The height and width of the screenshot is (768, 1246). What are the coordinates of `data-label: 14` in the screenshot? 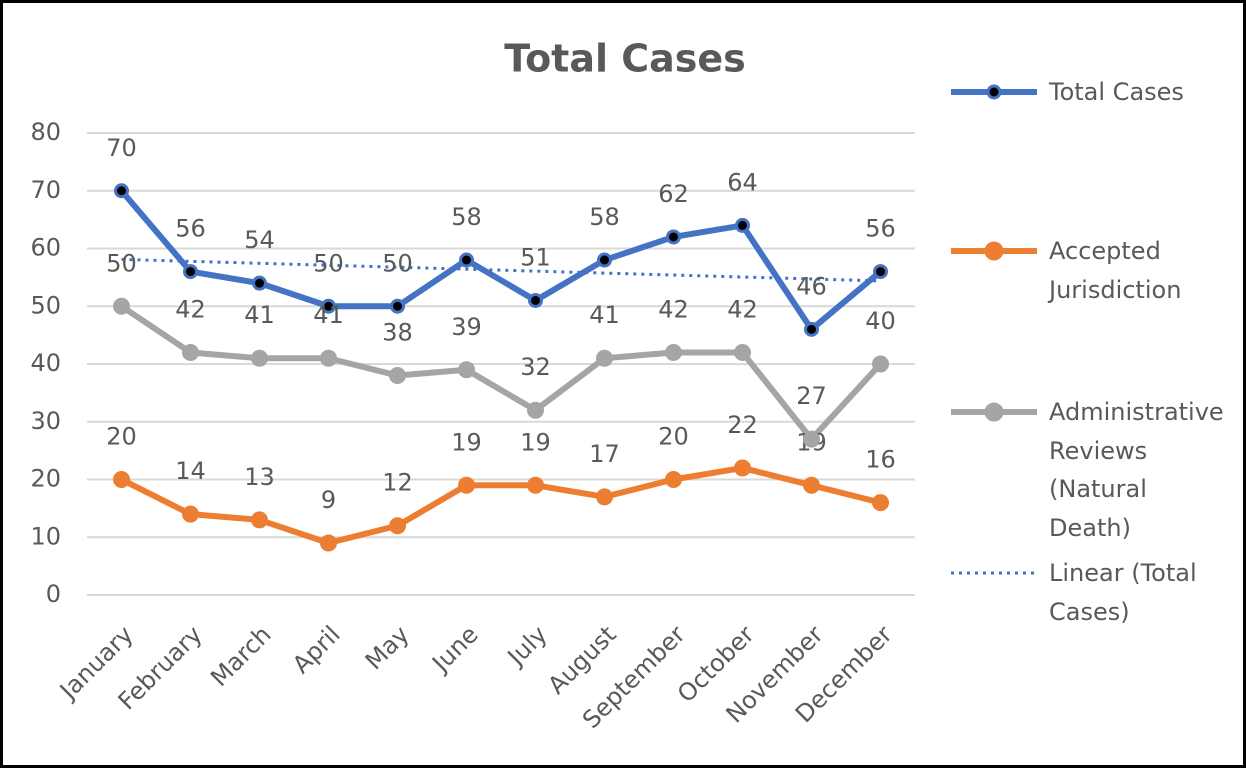 It's located at (190, 471).